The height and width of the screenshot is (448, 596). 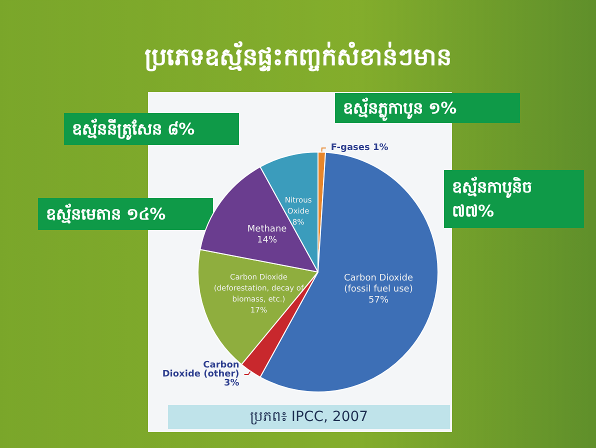 I want to click on slice-label: F-gases 1%, so click(x=359, y=148).